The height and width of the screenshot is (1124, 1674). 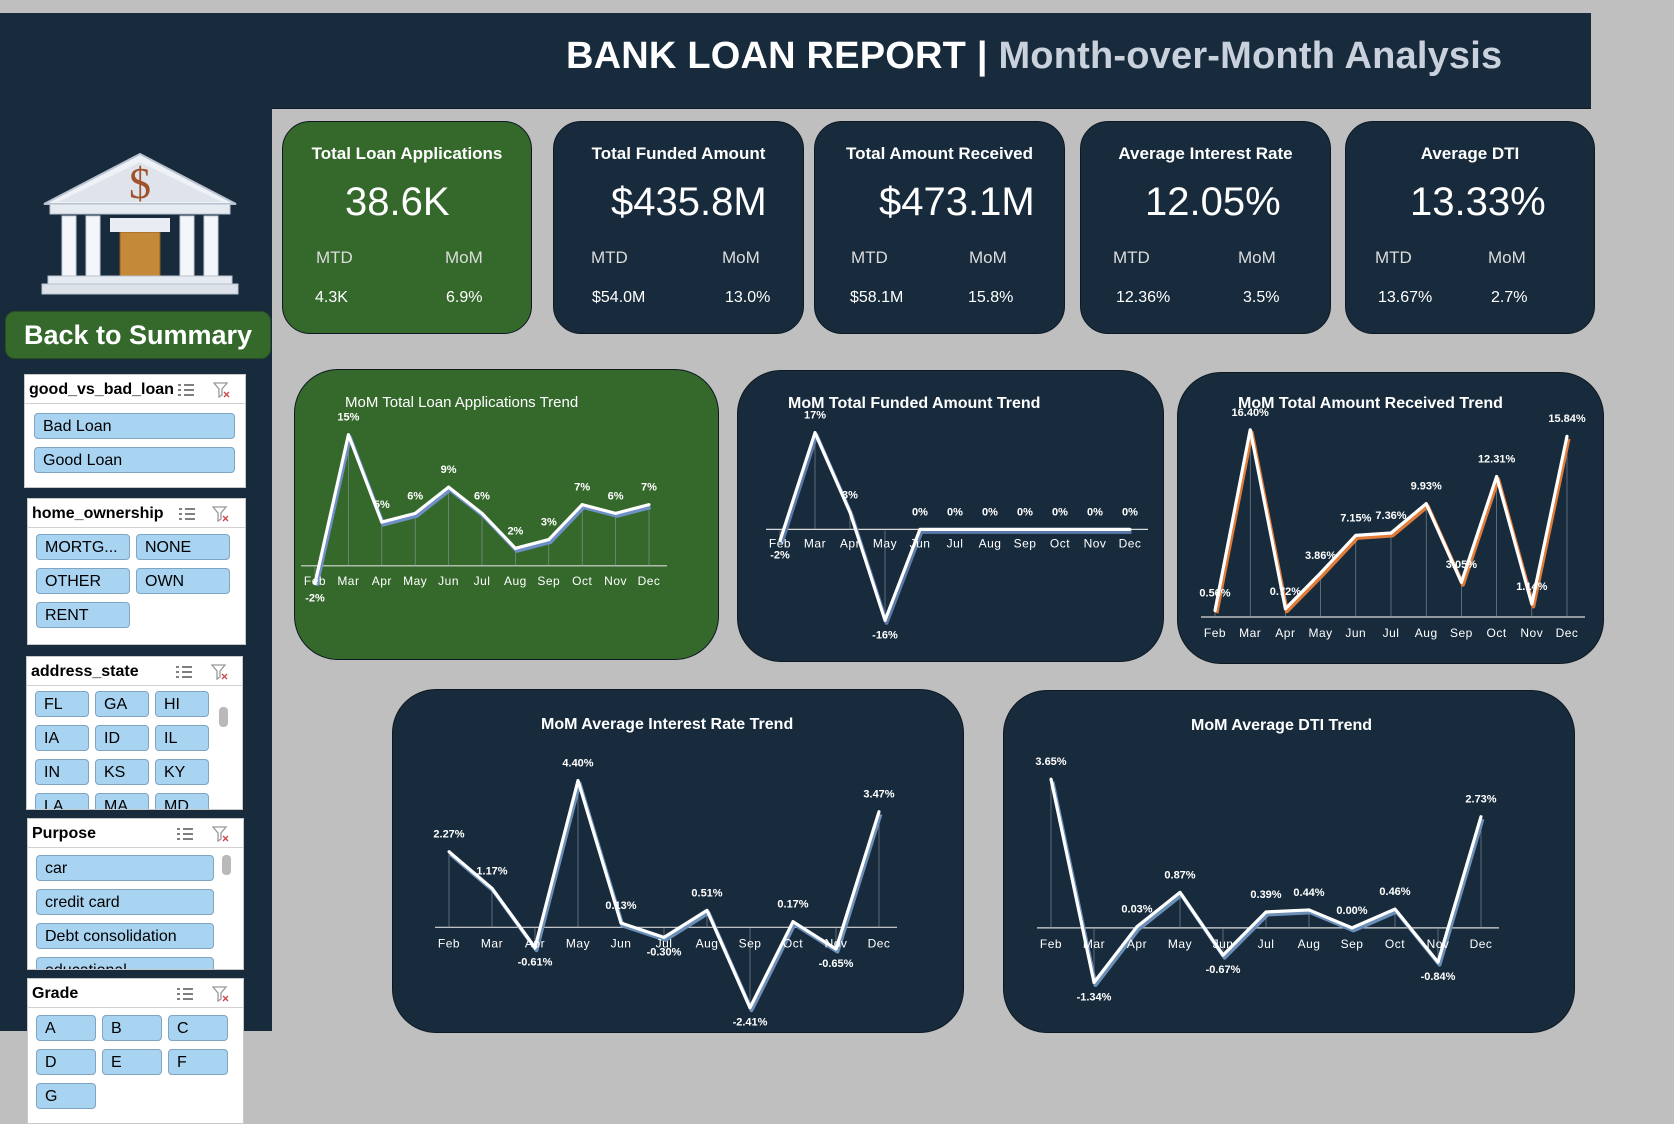 I want to click on slicer-item: IN, so click(x=62, y=772).